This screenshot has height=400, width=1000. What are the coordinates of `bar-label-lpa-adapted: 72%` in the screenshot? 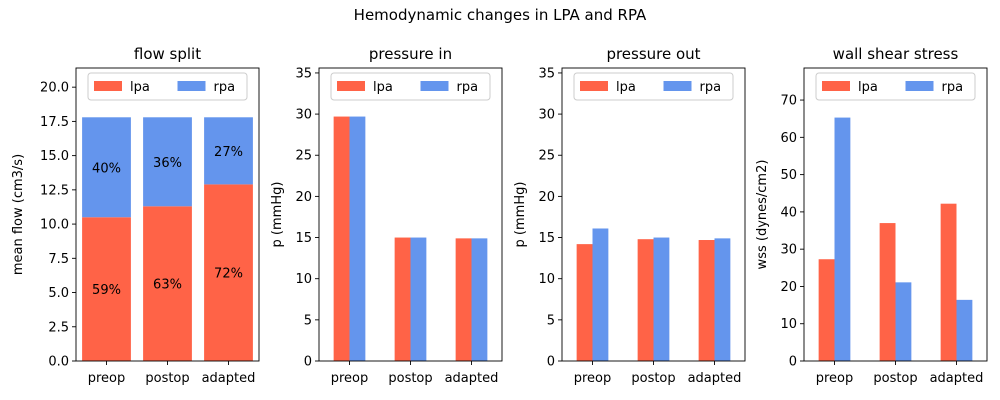 It's located at (228, 274).